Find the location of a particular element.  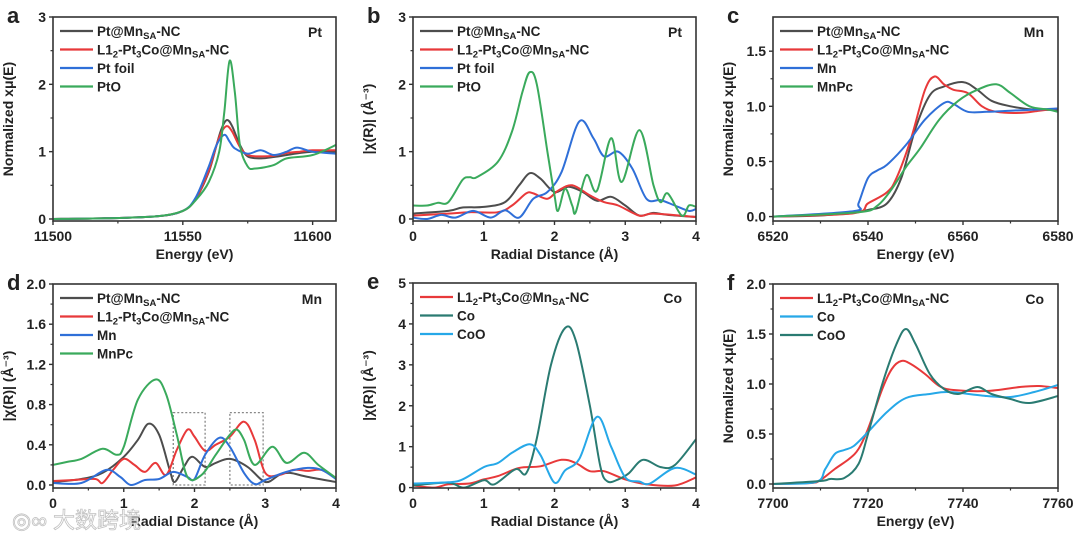

panel-letter: e is located at coordinates (373, 281).